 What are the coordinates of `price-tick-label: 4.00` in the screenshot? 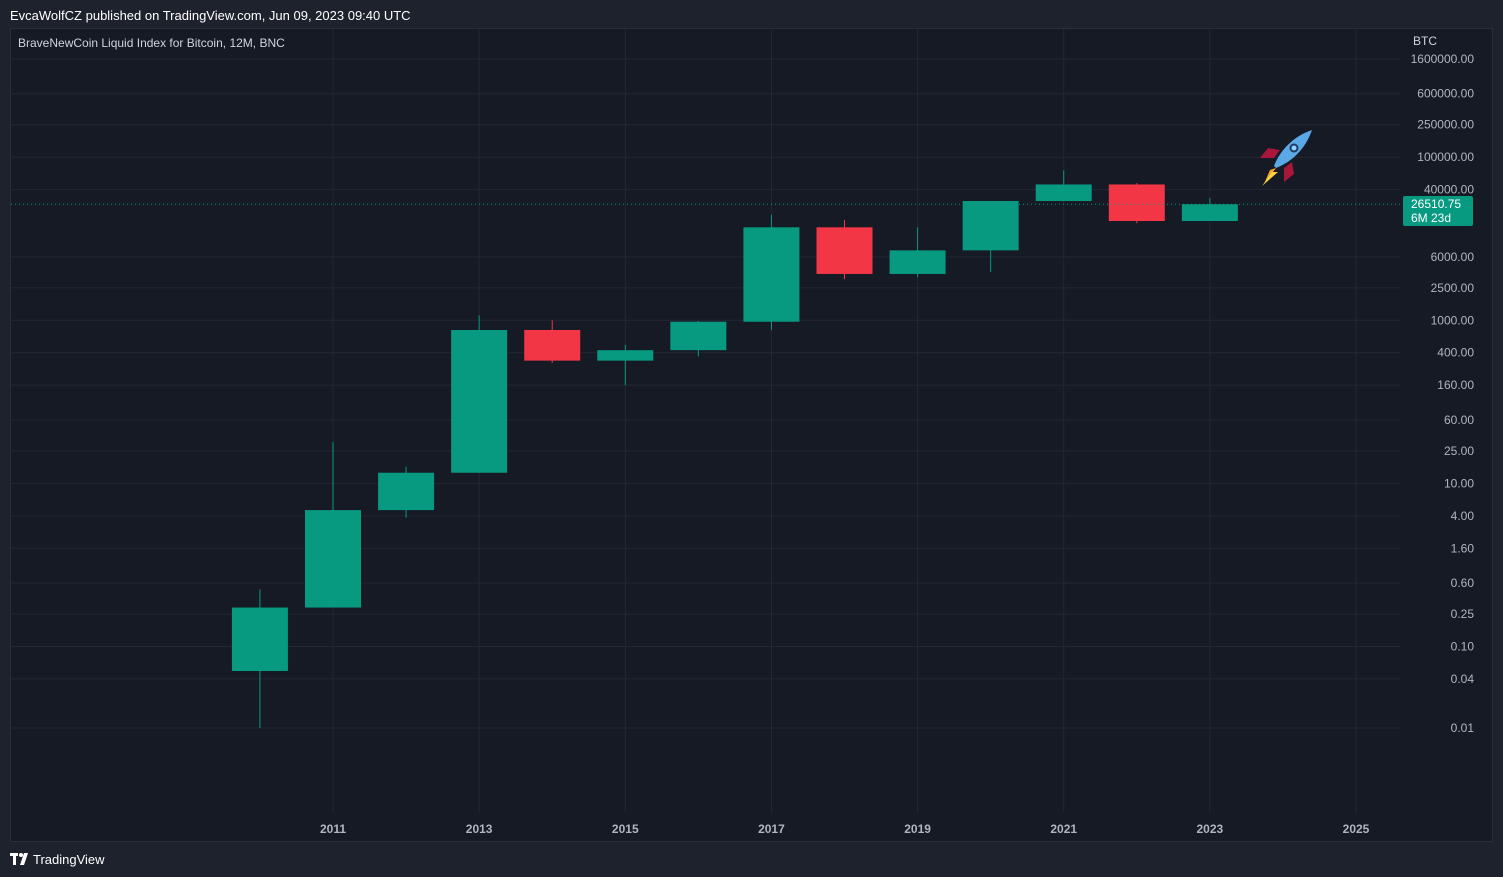 It's located at (1463, 516).